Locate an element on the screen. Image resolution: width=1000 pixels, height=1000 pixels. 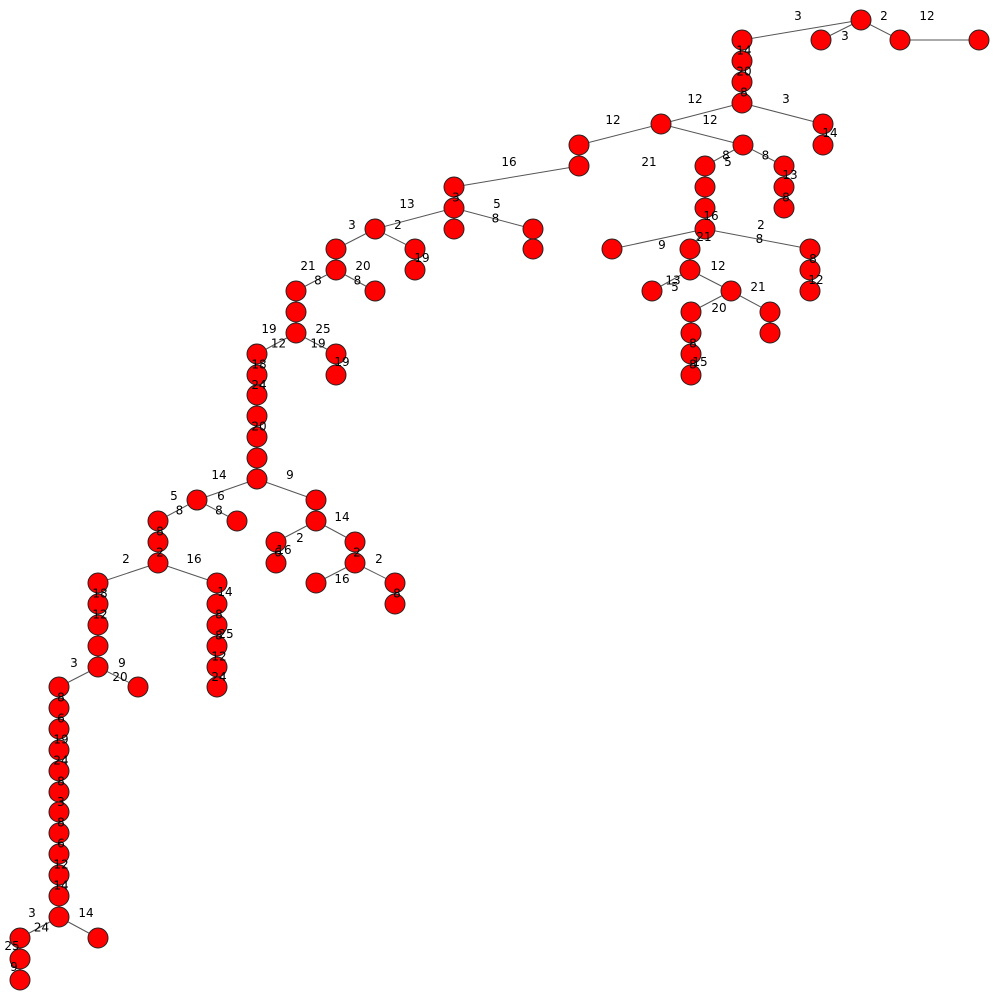
edge-n11-n14 is located at coordinates (702, 134).